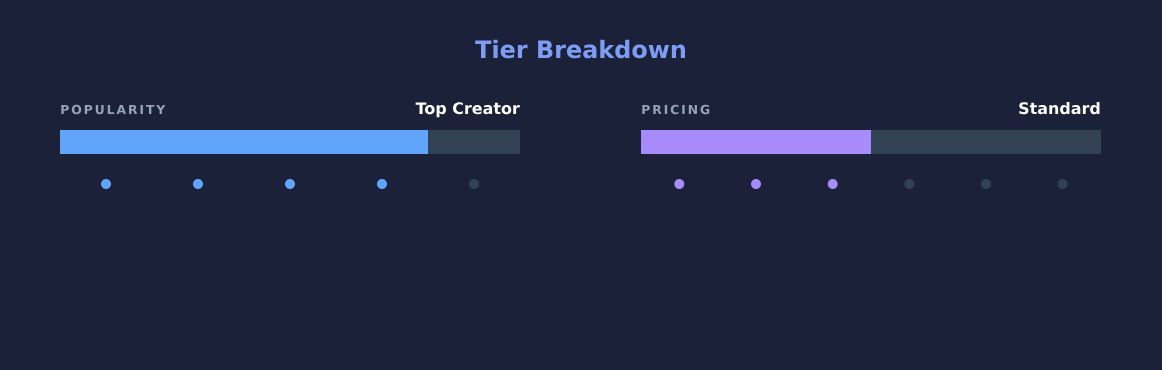 This screenshot has width=1162, height=370. Describe the element at coordinates (580, 49) in the screenshot. I see `text: Tier Breakdown` at that location.